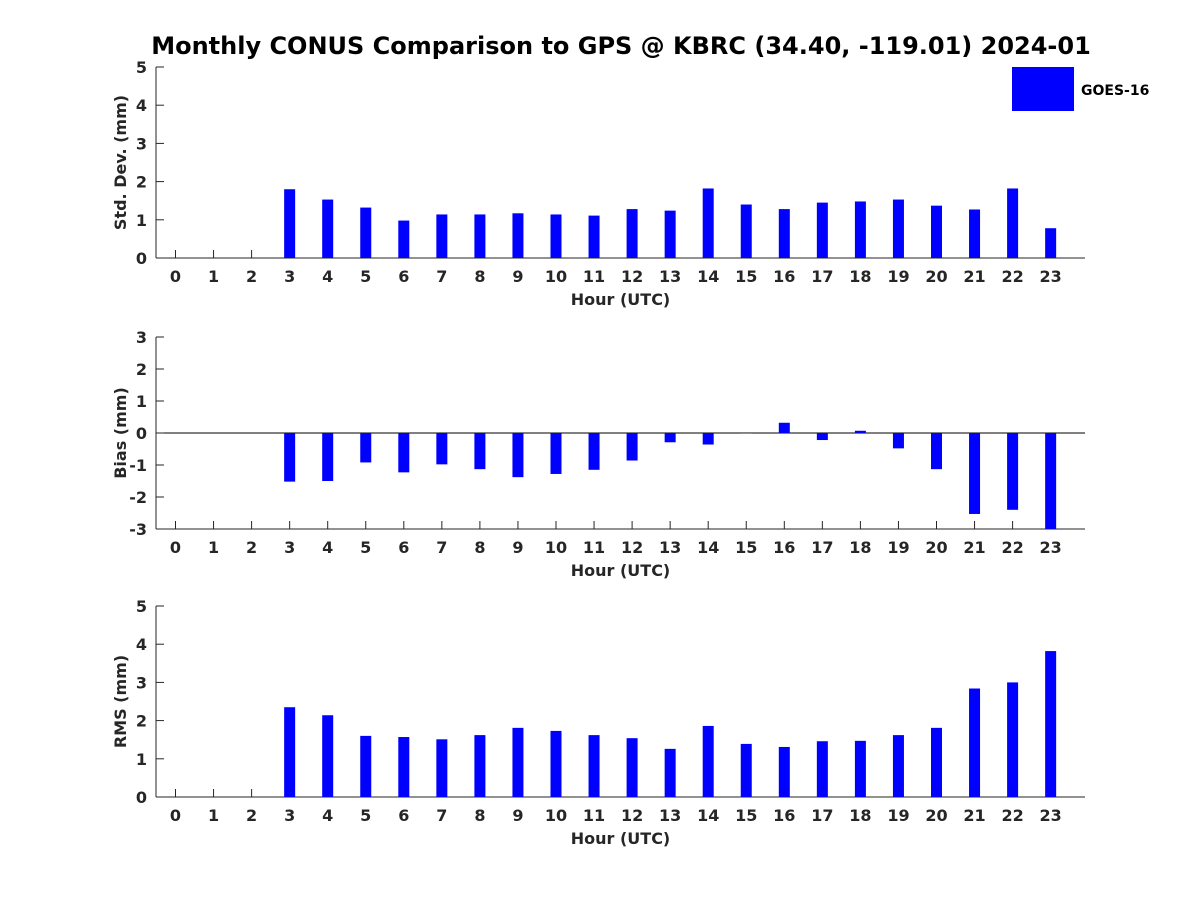 This screenshot has height=900, width=1200. What do you see at coordinates (141, 433) in the screenshot?
I see `bias-y-tick-label: 0` at bounding box center [141, 433].